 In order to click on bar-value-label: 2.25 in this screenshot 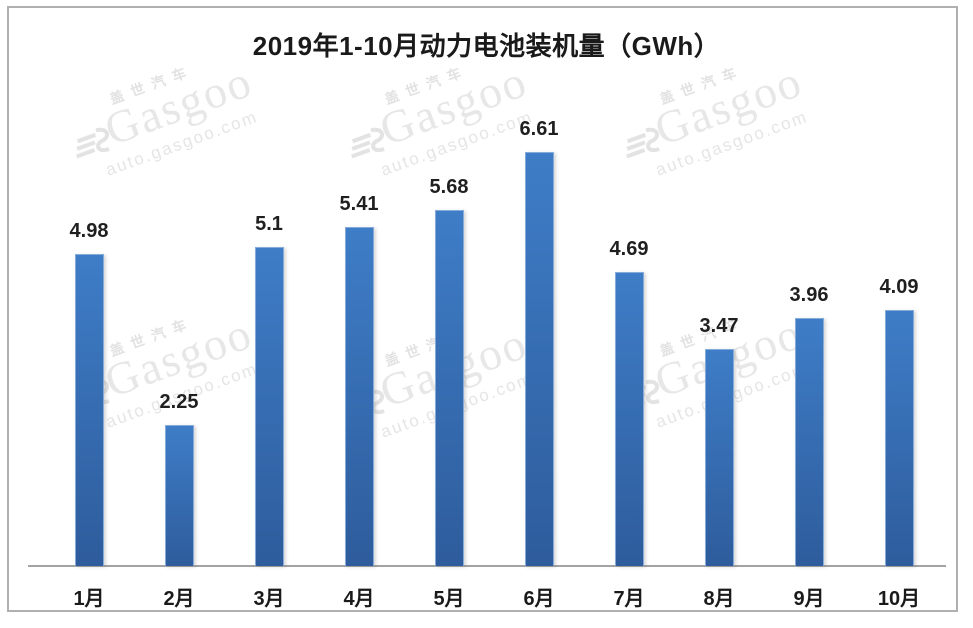, I will do `click(179, 402)`.